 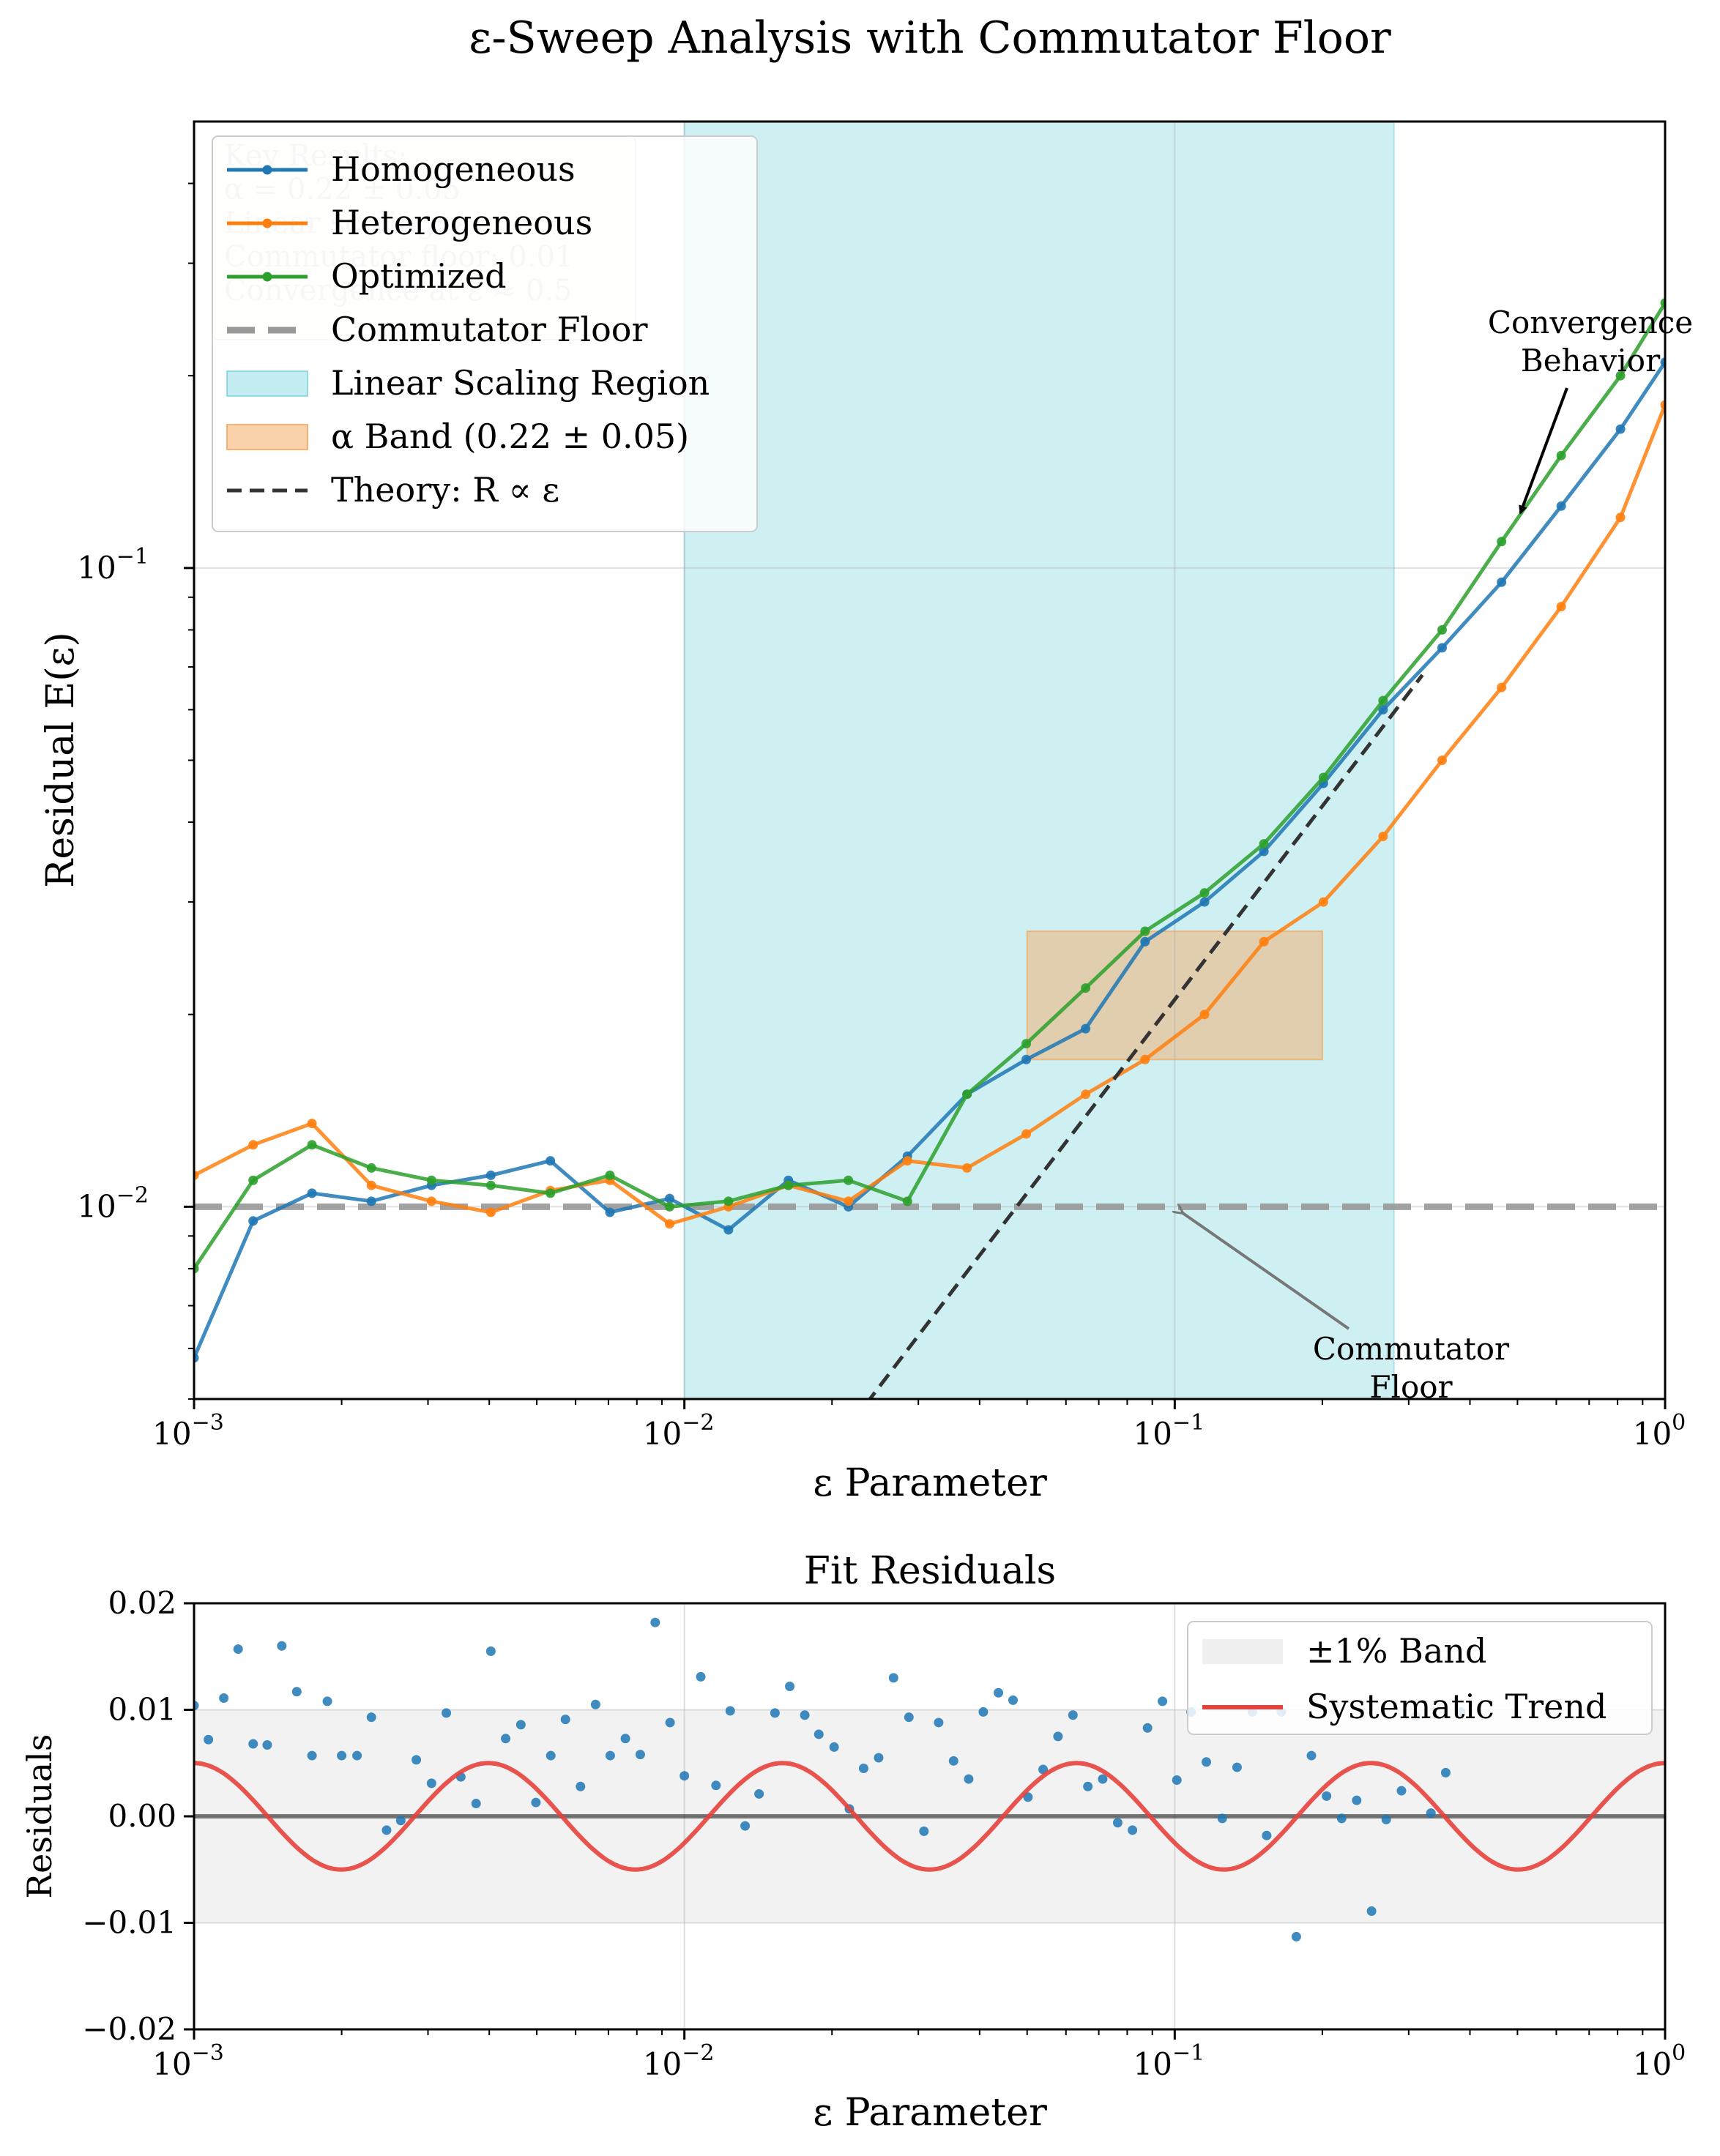 I want to click on theory-line, so click(x=1145, y=1036).